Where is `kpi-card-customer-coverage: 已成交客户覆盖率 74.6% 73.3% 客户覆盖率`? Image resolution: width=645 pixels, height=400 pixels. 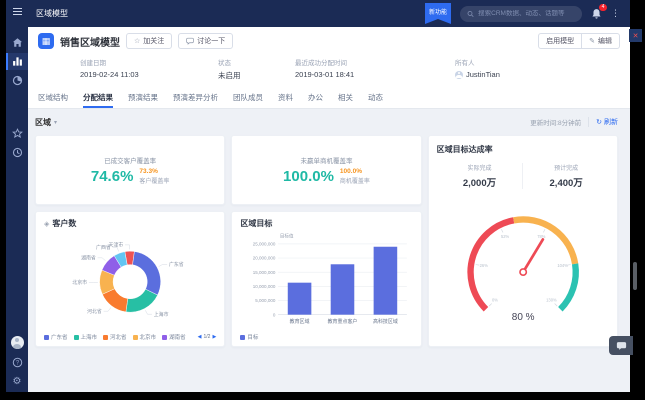 kpi-card-customer-coverage: 已成交客户覆盖率 74.6% 73.3% 客户覆盖率 is located at coordinates (130, 170).